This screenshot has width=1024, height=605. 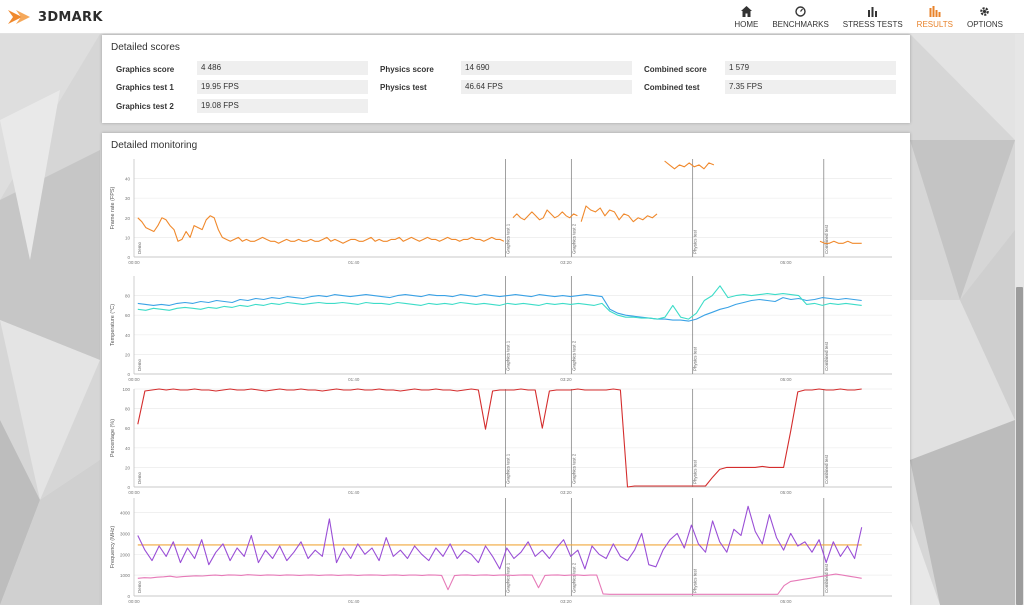 What do you see at coordinates (810, 87) in the screenshot?
I see `combined-test-value: 7.35 FPS` at bounding box center [810, 87].